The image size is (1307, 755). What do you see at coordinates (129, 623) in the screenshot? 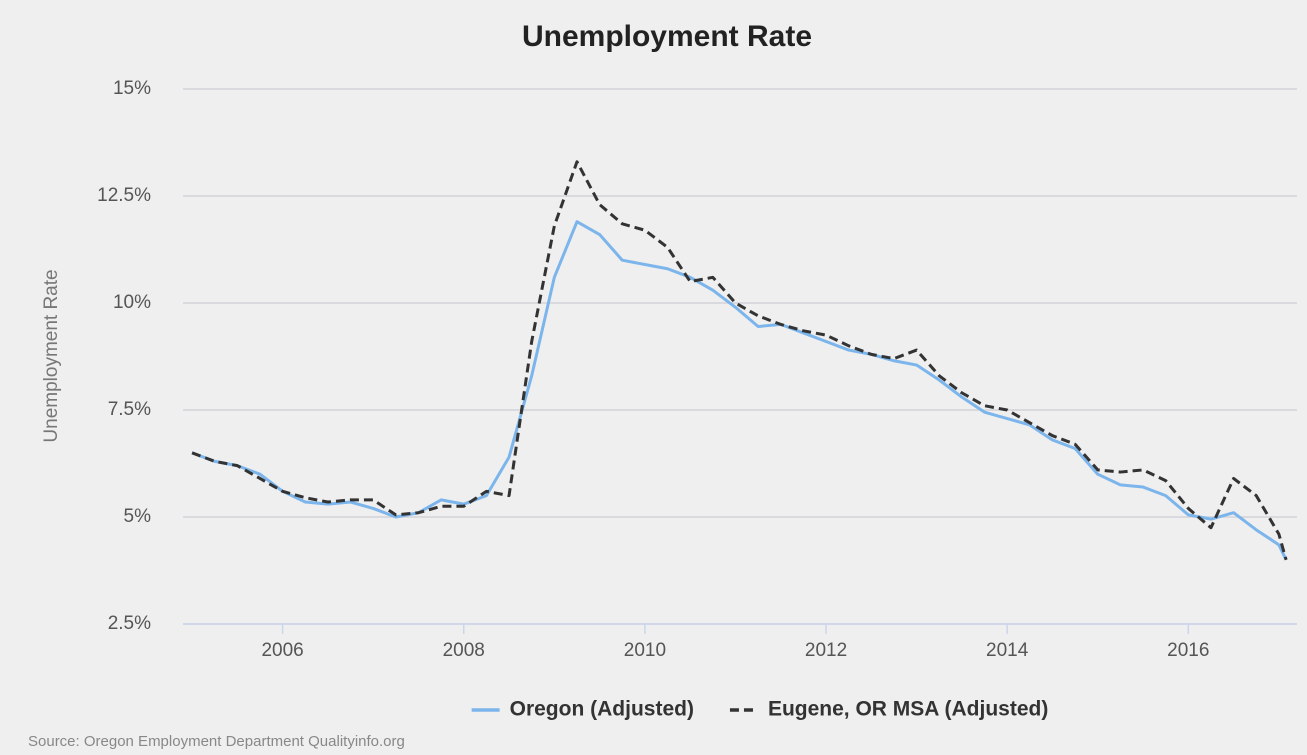
I see `y-tick-label: 2.5%` at bounding box center [129, 623].